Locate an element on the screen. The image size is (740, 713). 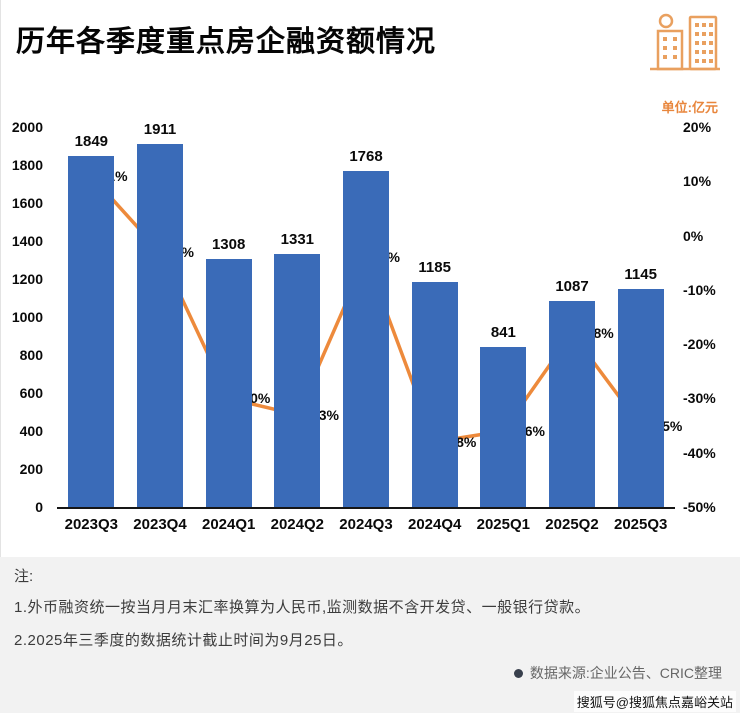
bar-2024Q2 is located at coordinates (297, 380).